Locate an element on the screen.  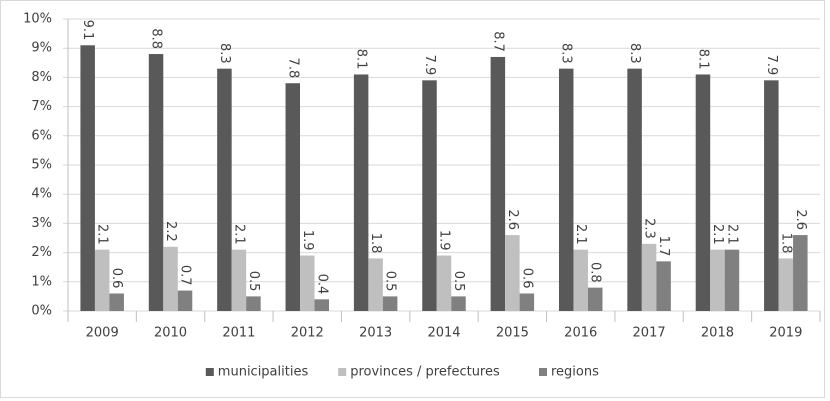
data-label: 0.7 is located at coordinates (185, 275).